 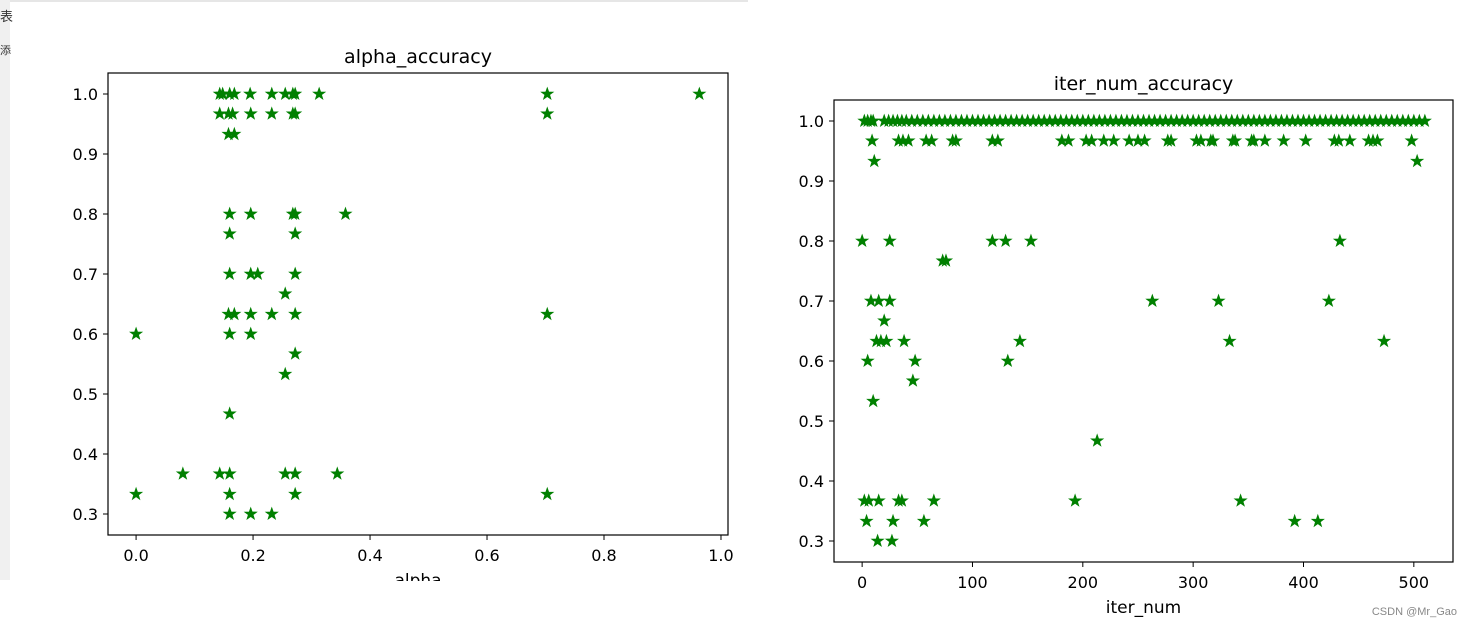 What do you see at coordinates (1303, 582) in the screenshot?
I see `x-tick-label: 400` at bounding box center [1303, 582].